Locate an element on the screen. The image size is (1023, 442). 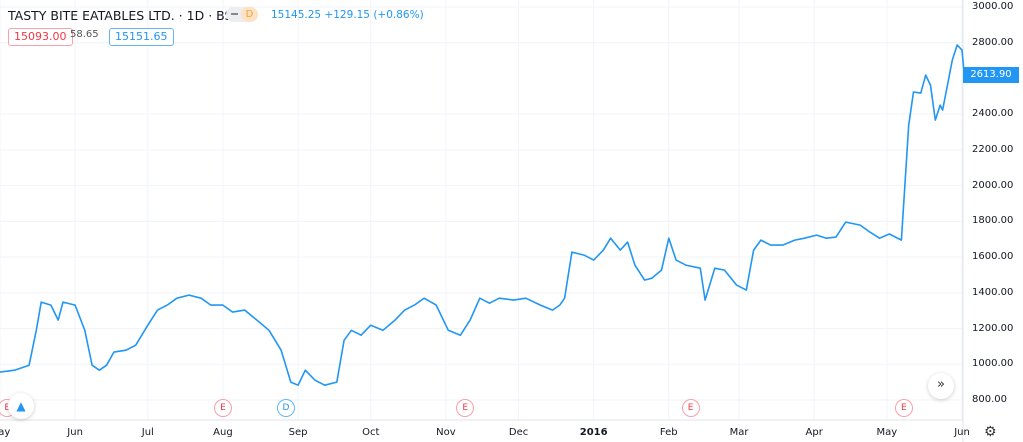
price-tick-label: 1400.00 is located at coordinates (993, 292).